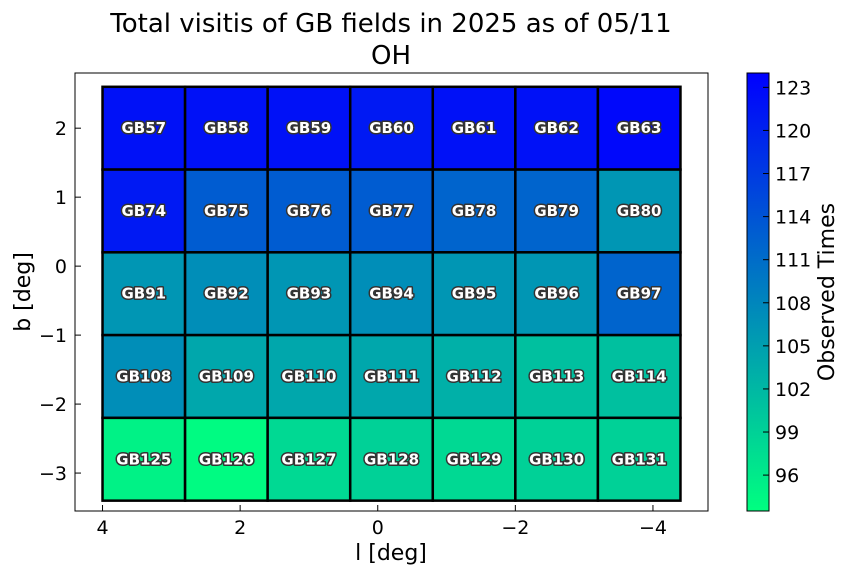 The width and height of the screenshot is (848, 575). I want to click on field-label-gb94: GB94, so click(391, 294).